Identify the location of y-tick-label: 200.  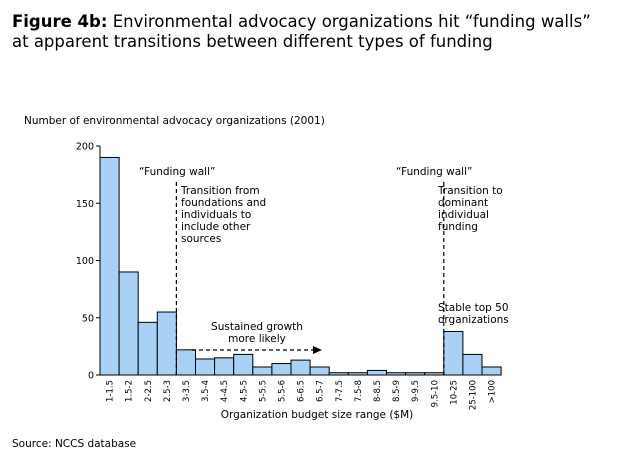
(85, 147).